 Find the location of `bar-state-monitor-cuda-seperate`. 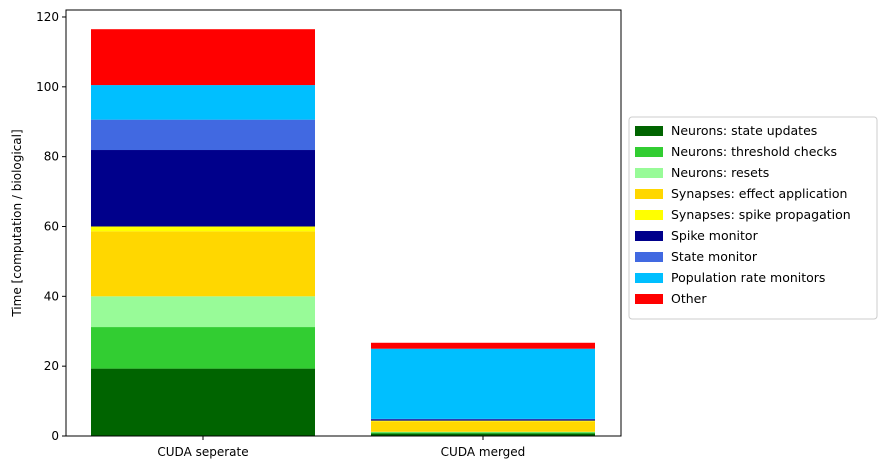

bar-state-monitor-cuda-seperate is located at coordinates (203, 135).